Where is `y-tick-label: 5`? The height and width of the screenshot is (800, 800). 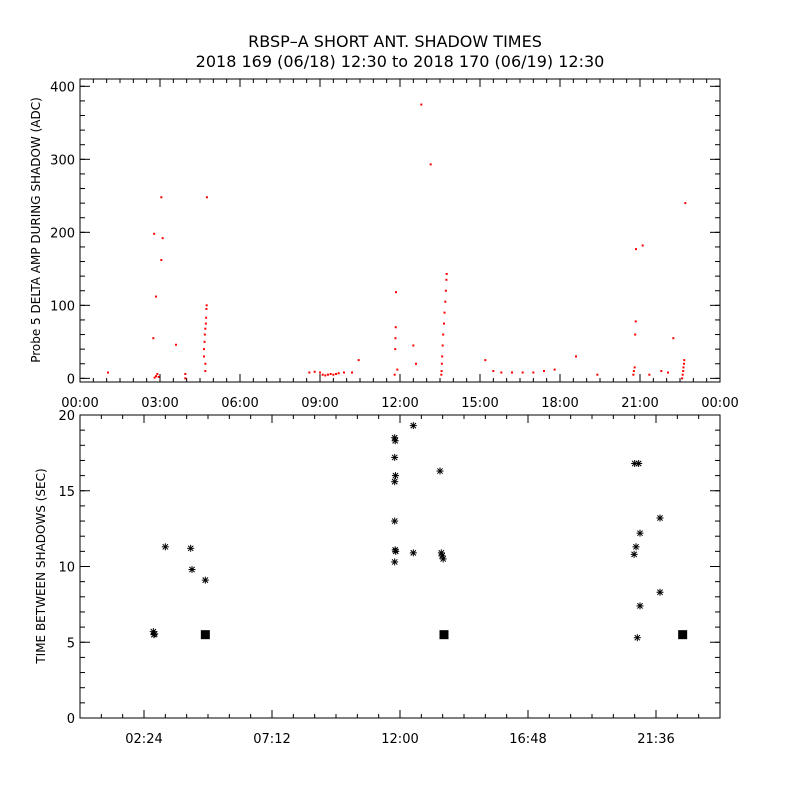
y-tick-label: 5 is located at coordinates (71, 643).